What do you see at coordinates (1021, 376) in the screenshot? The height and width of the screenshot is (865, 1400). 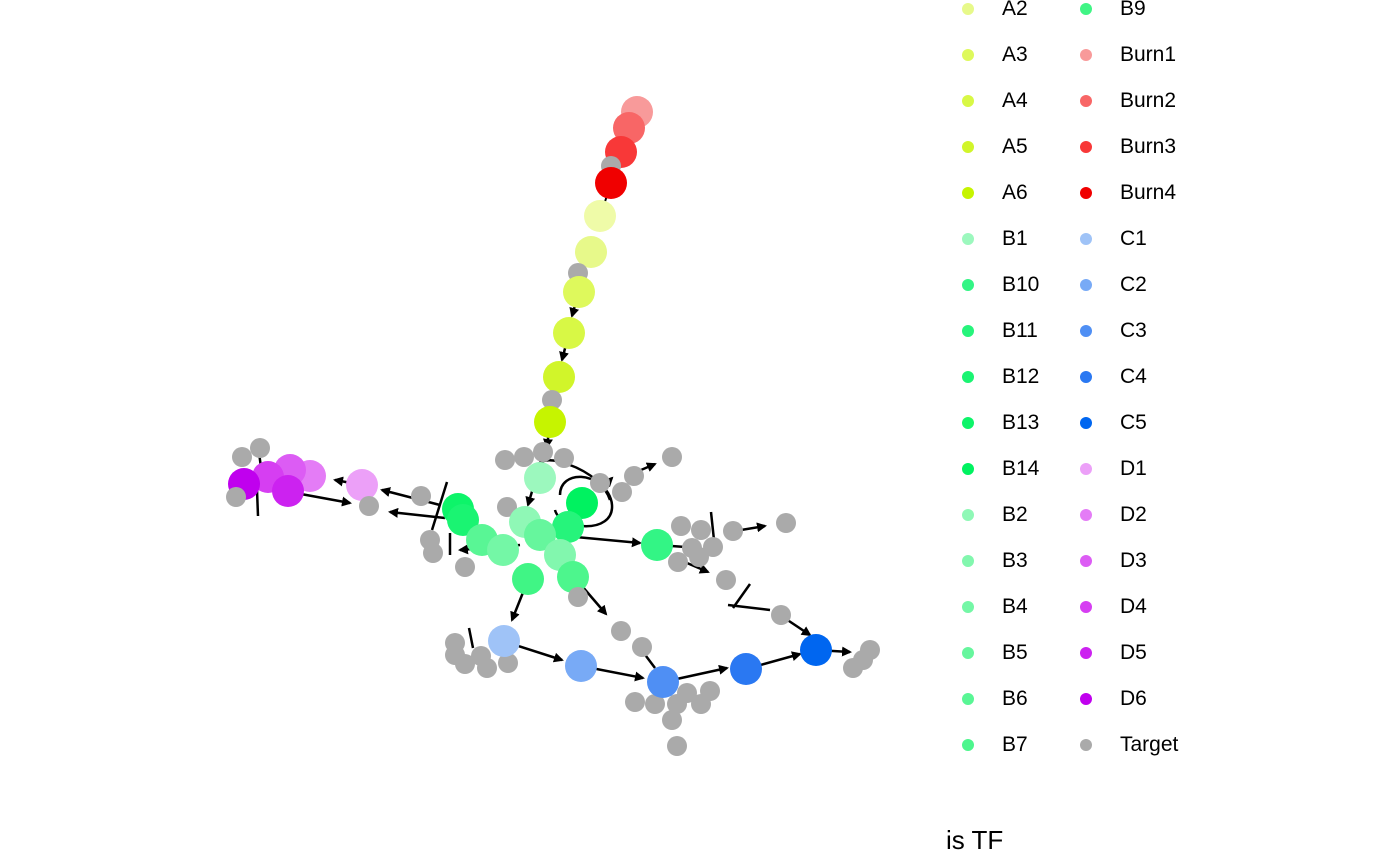 I see `legend-label: B12` at bounding box center [1021, 376].